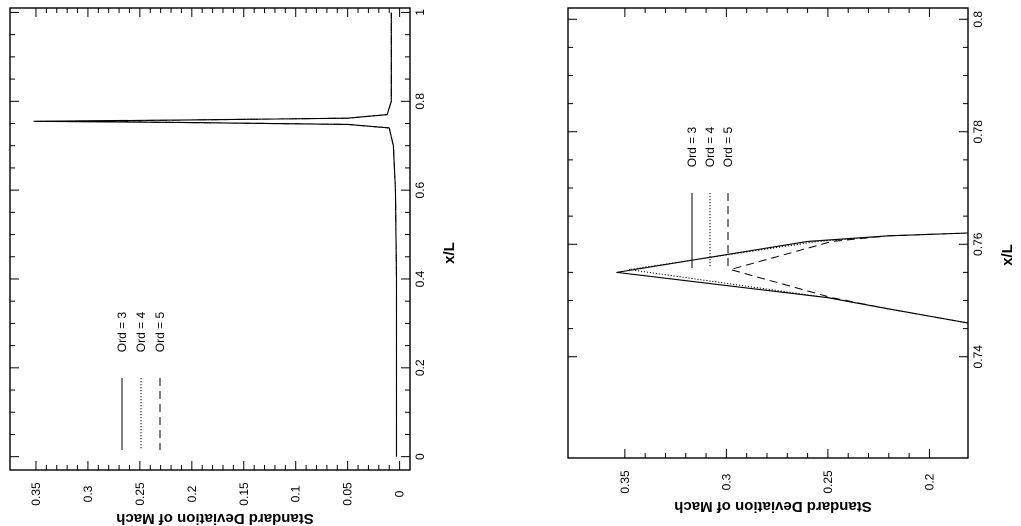 The width and height of the screenshot is (1021, 526). I want to click on y-tick-label: 0.05, so click(348, 494).